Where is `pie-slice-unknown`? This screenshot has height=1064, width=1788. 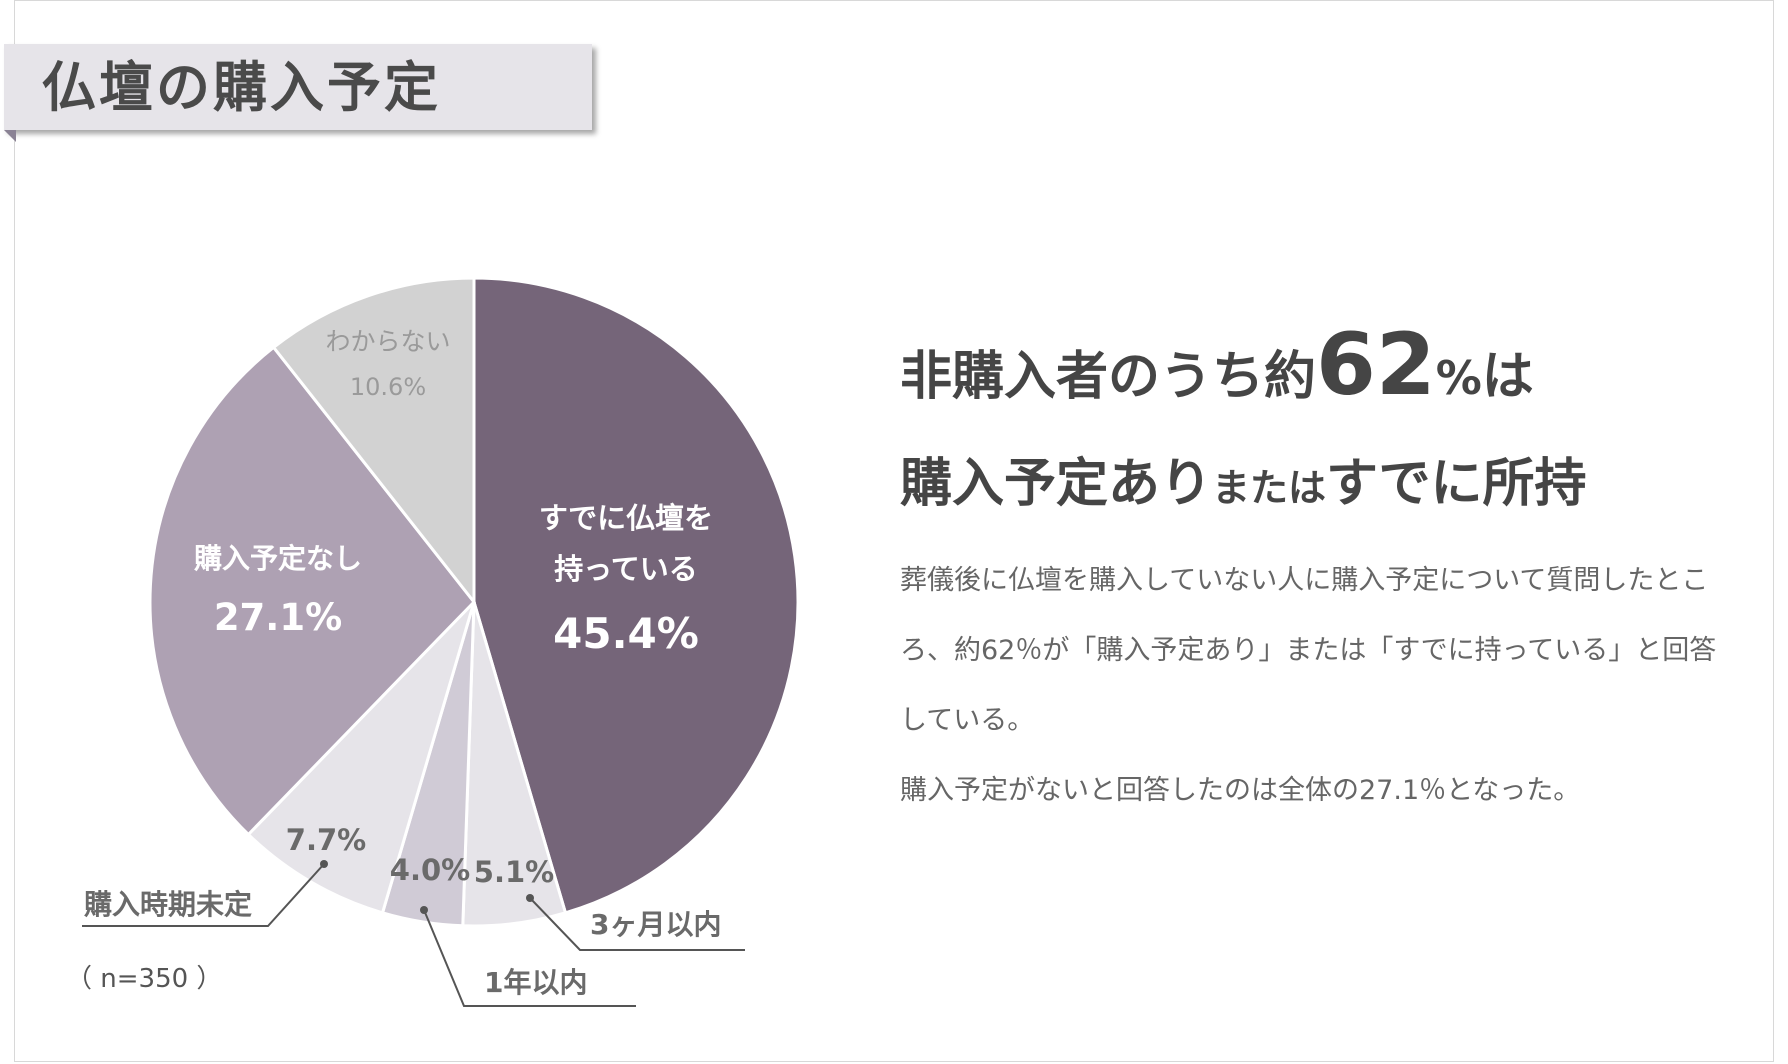 pie-slice-unknown is located at coordinates (373, 441).